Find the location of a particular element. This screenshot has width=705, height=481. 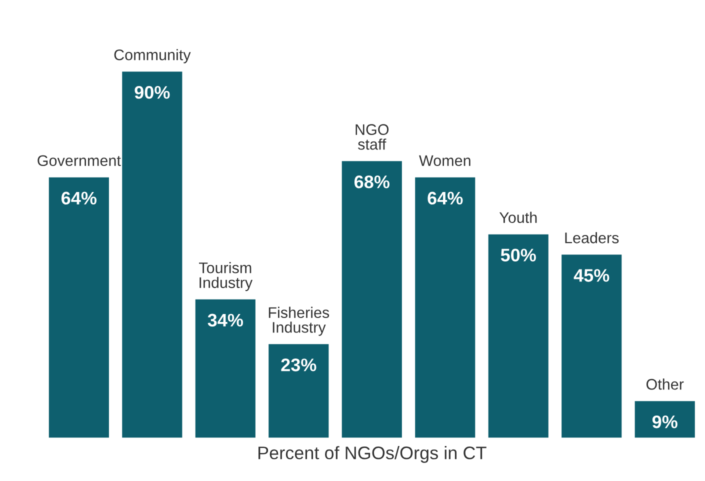

x-tick-label: Community is located at coordinates (152, 56).